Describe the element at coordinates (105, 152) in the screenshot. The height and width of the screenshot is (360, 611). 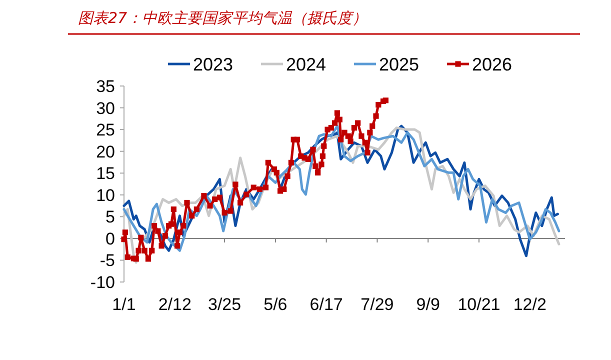
I see `y-tick-label: 20` at that location.